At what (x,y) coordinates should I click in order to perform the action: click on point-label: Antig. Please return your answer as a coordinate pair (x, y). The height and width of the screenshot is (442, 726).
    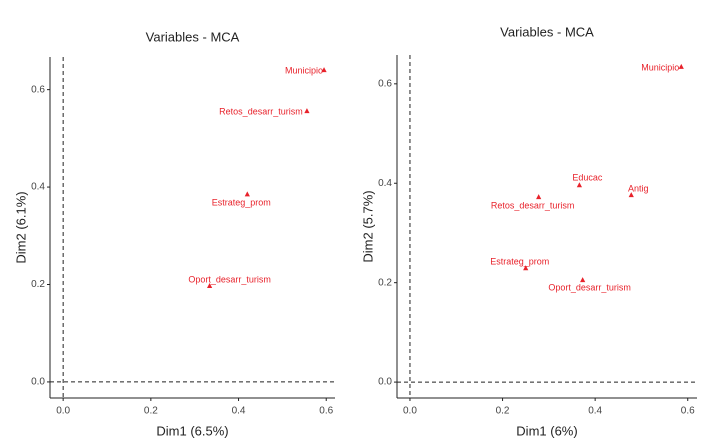
    Looking at the image, I should click on (638, 189).